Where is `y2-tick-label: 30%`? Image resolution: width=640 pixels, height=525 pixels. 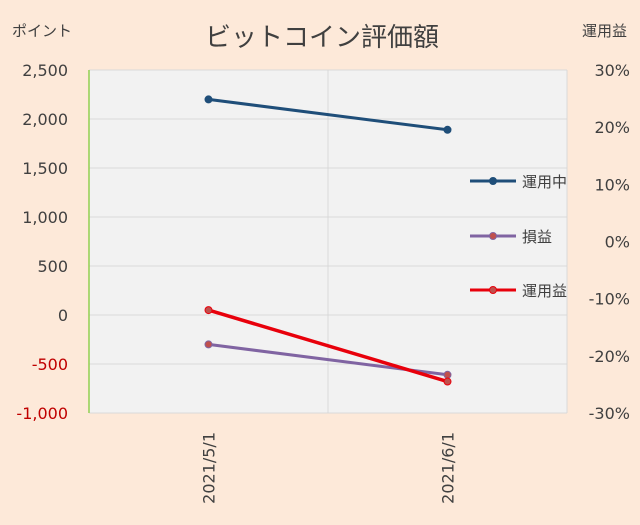
y2-tick-label: 30% is located at coordinates (612, 70).